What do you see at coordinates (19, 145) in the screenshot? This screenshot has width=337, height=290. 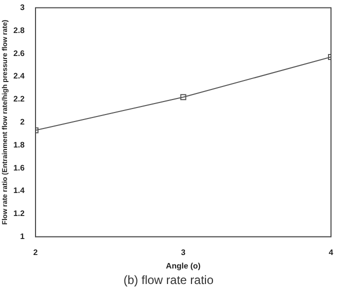 I see `y-tick-label: 1.8` at bounding box center [19, 145].